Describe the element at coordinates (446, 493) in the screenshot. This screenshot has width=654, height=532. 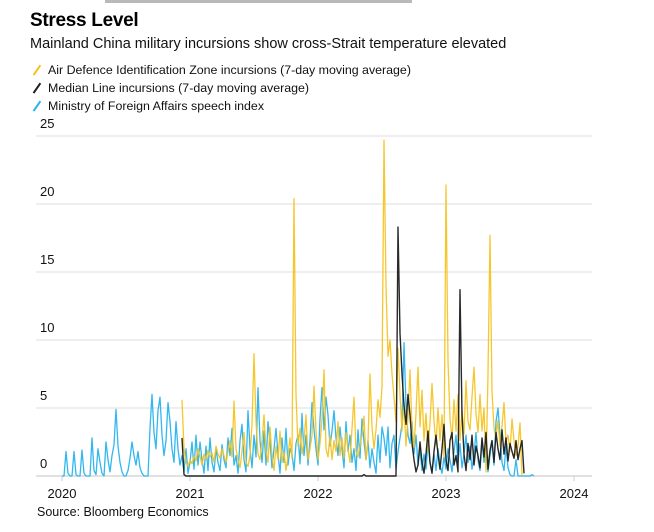
I see `x-tick-label: 2023` at that location.